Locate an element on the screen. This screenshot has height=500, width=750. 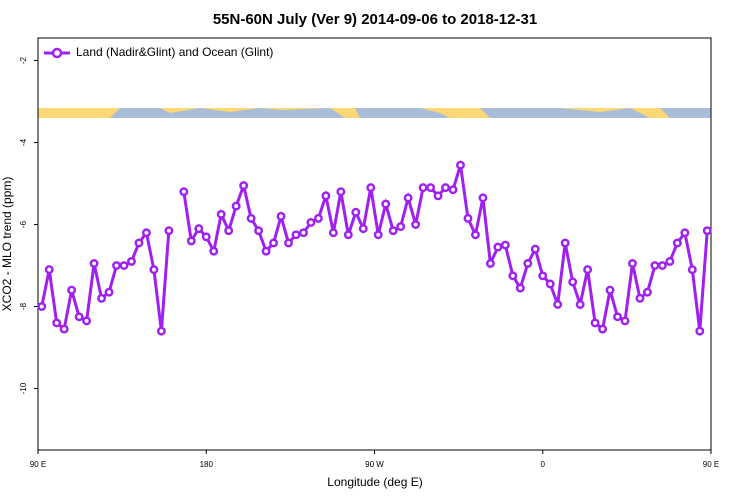
x-axis-label: Longitude (deg E) is located at coordinates (374, 482).